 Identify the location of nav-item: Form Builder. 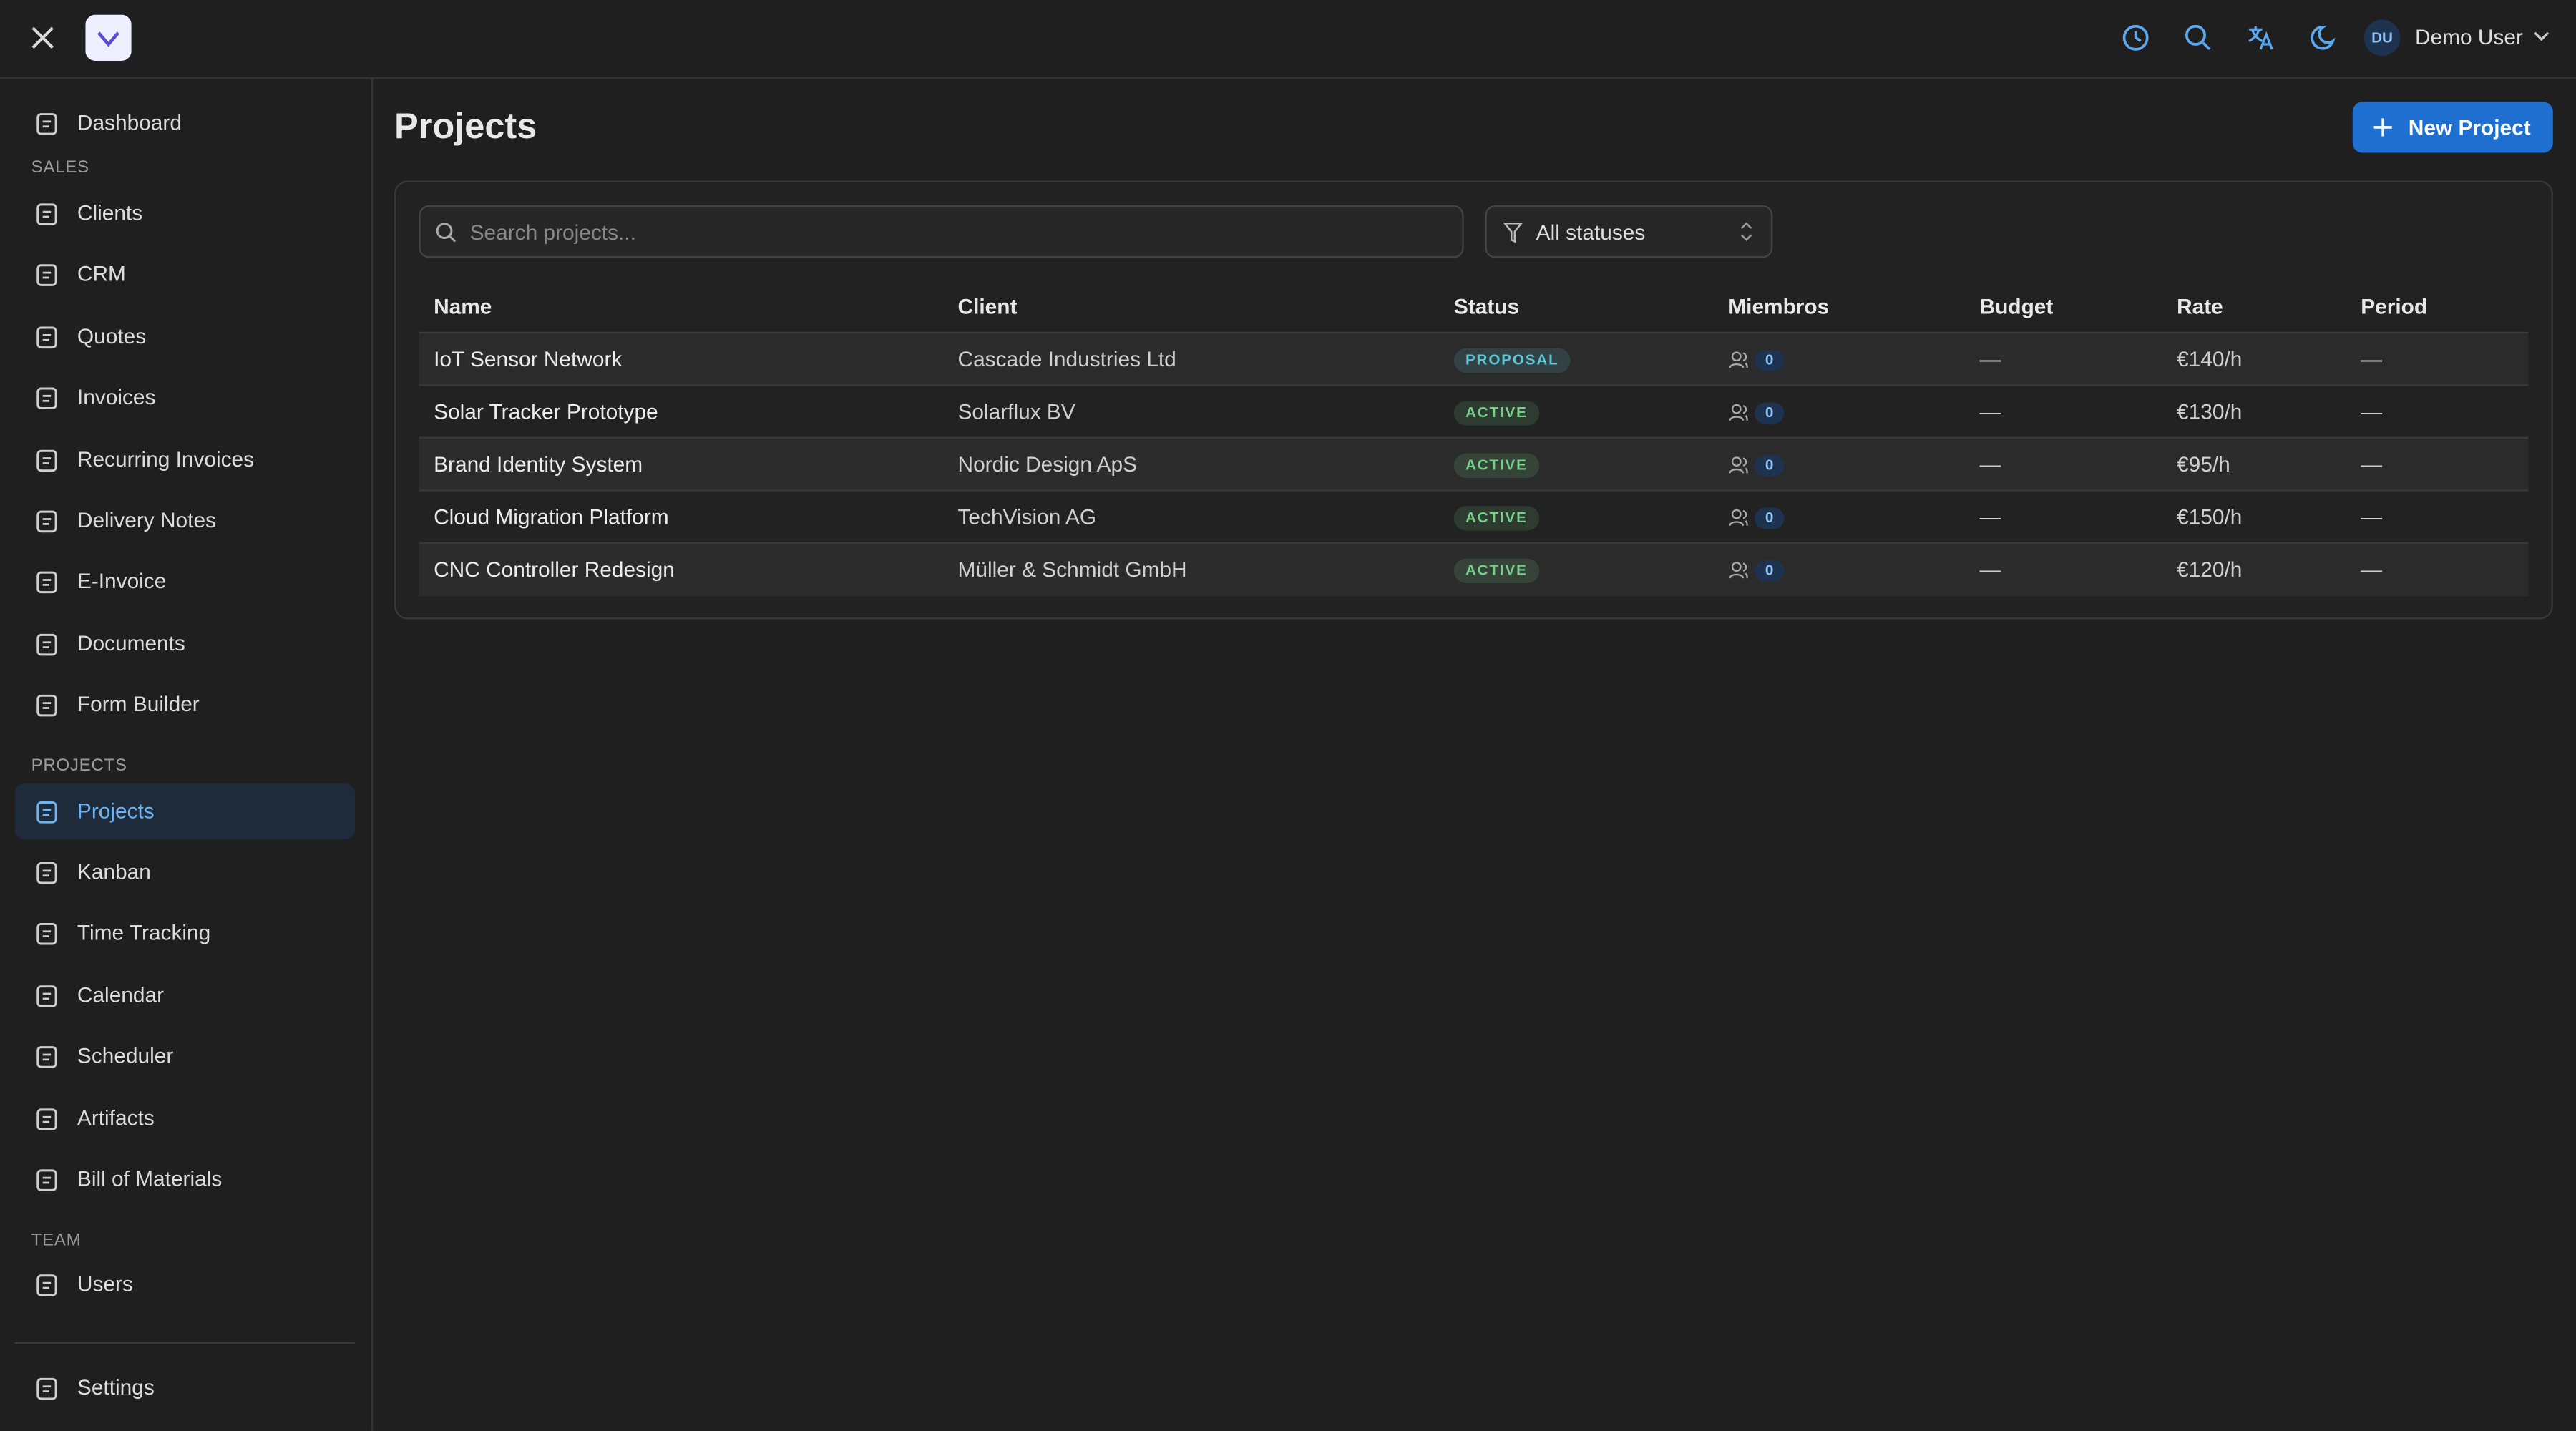
(185, 705).